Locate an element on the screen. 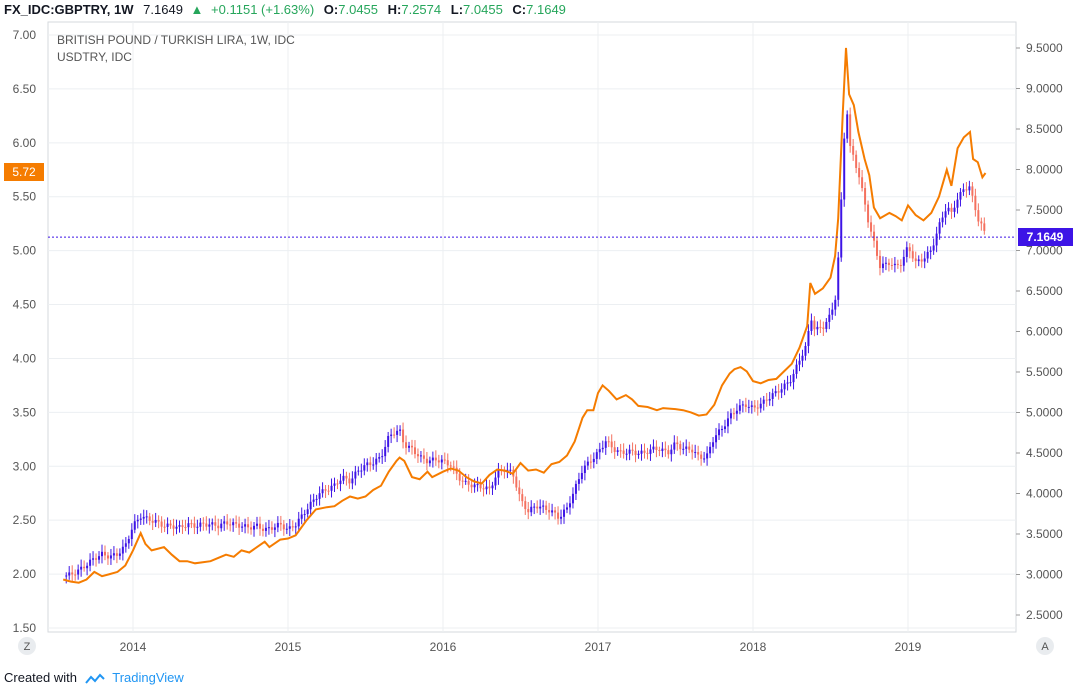  left-tick-label: 6.00 is located at coordinates (25, 143).